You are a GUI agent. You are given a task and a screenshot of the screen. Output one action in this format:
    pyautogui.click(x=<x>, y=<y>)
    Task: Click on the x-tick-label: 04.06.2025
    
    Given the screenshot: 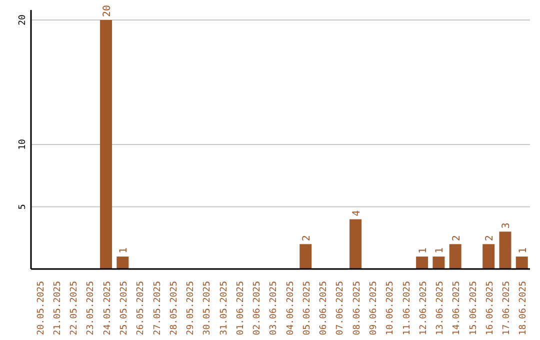 What is the action you would take?
    pyautogui.click(x=291, y=308)
    